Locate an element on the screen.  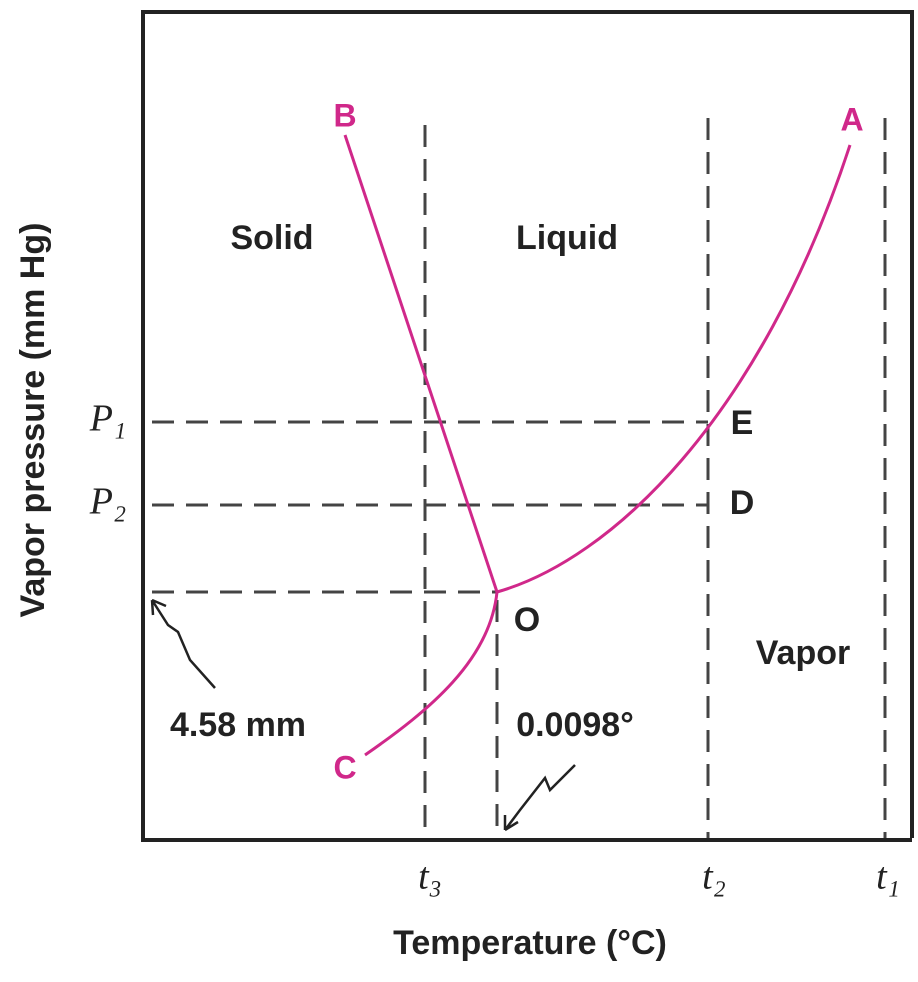
t3-label: t₃ is located at coordinates (430, 877).